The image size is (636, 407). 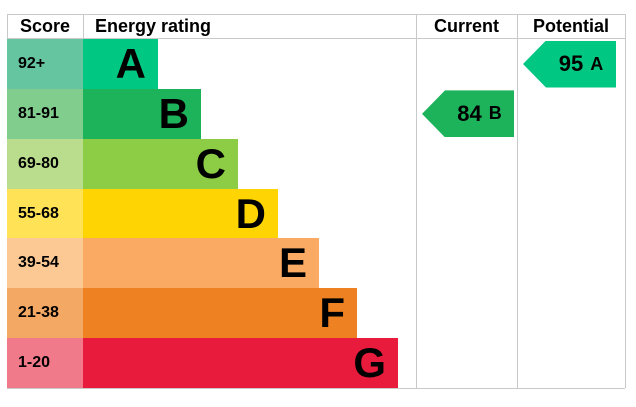 What do you see at coordinates (130, 63) in the screenshot?
I see `band-letter: A` at bounding box center [130, 63].